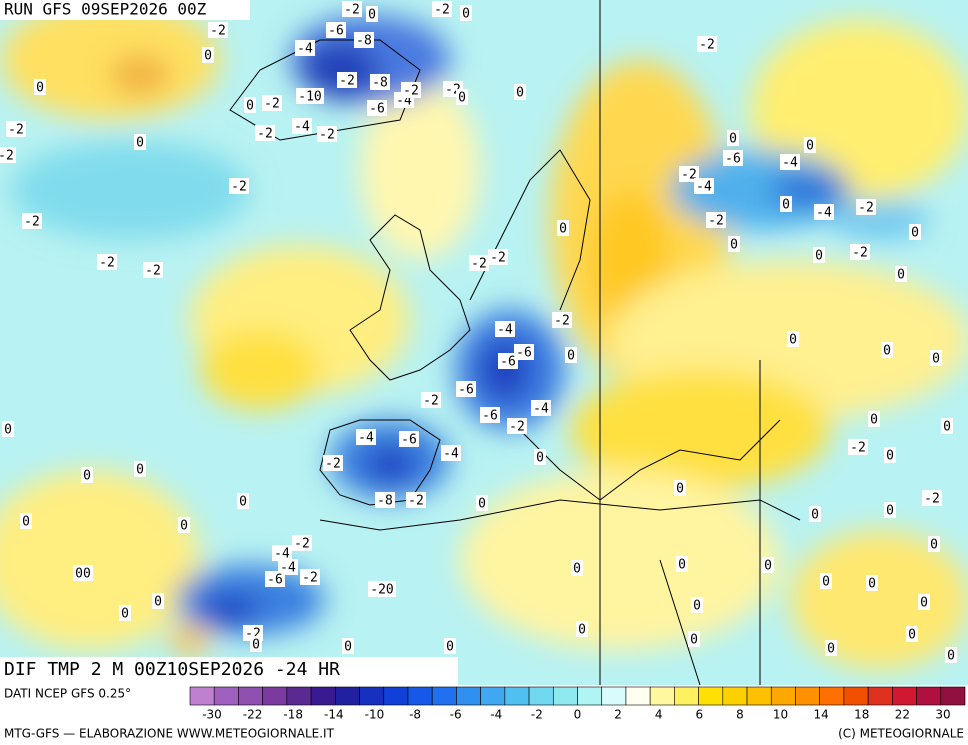  What do you see at coordinates (659, 715) in the screenshot?
I see `colorbar-label: 4` at bounding box center [659, 715].